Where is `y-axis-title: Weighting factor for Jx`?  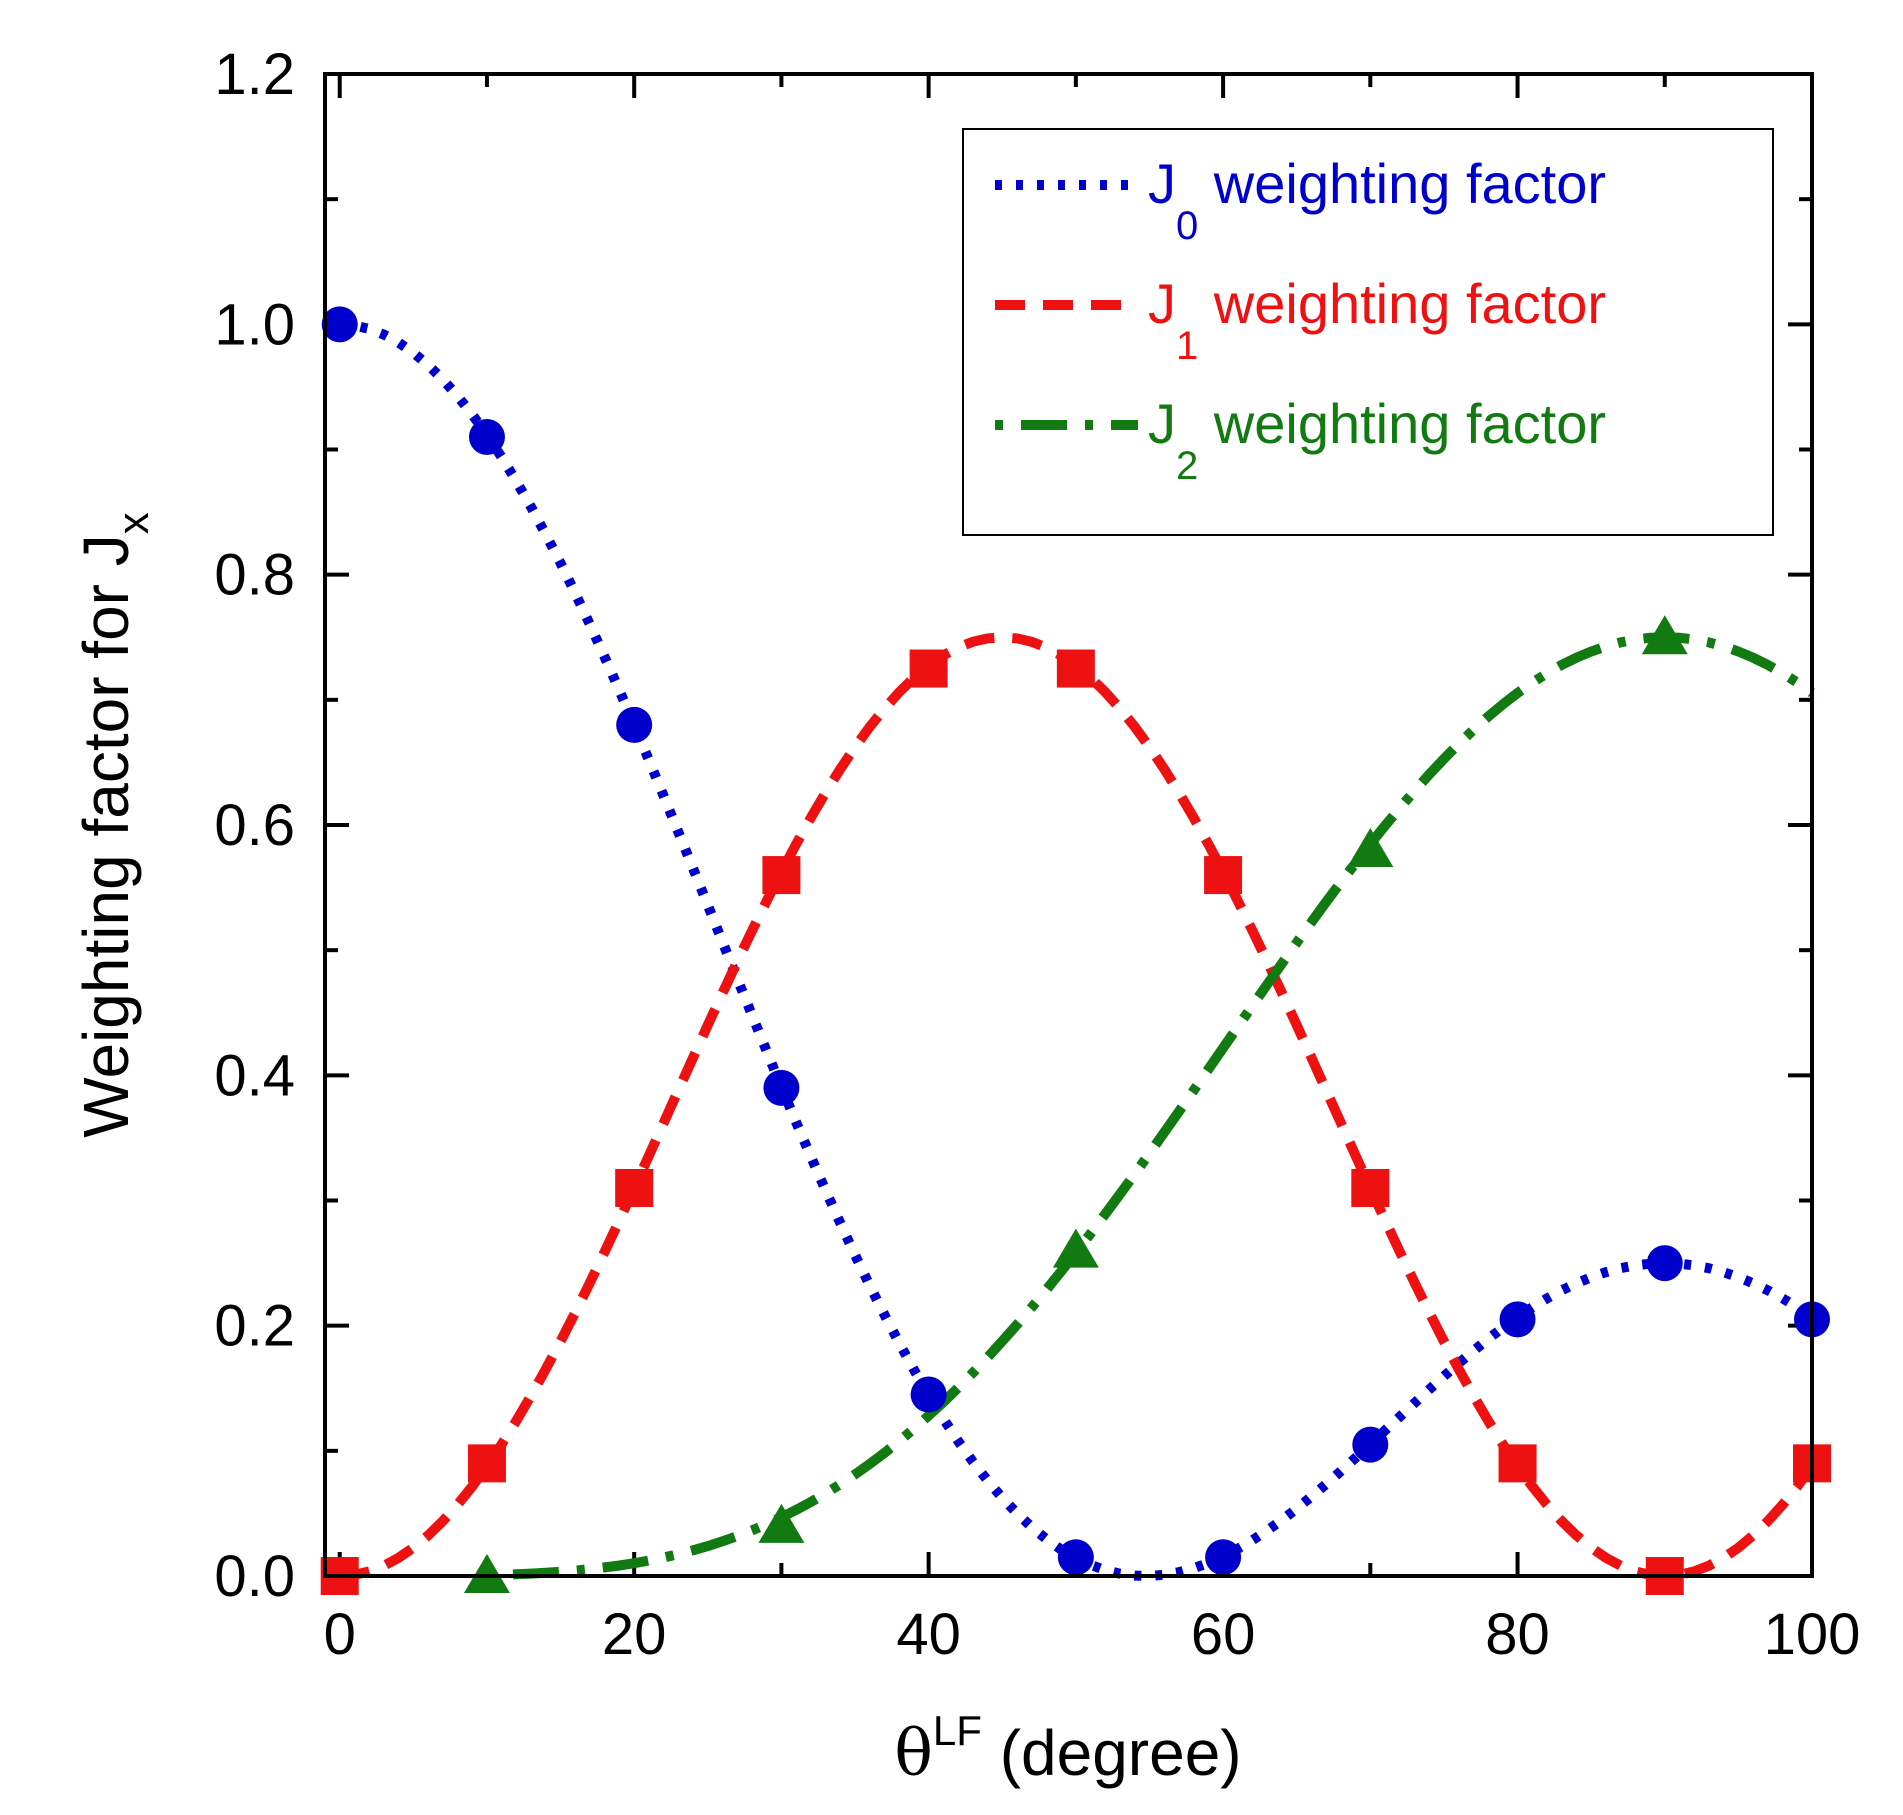 y-axis-title: Weighting factor for Jx is located at coordinates (114, 825).